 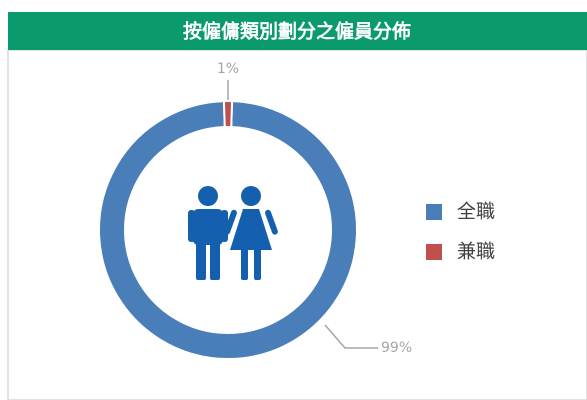 I want to click on data-label: 1%, so click(x=228, y=69).